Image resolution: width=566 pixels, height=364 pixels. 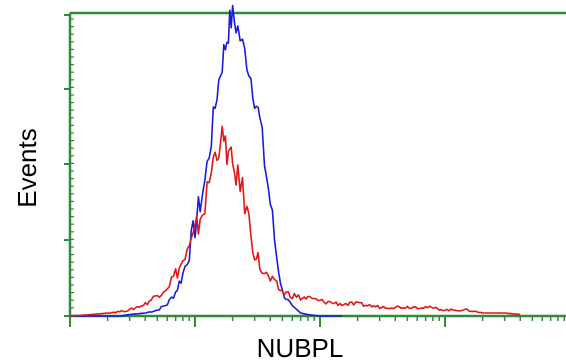 I want to click on x-axis-label: NUBPL, so click(x=300, y=348).